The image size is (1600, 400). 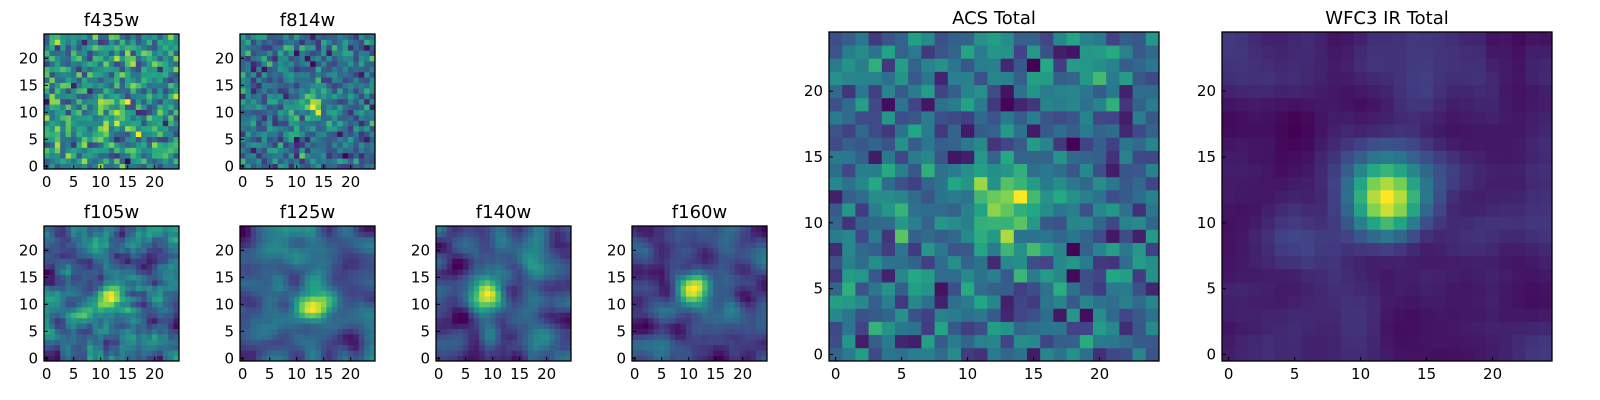 What do you see at coordinates (229, 166) in the screenshot?
I see `y-tick-label: 0` at bounding box center [229, 166].